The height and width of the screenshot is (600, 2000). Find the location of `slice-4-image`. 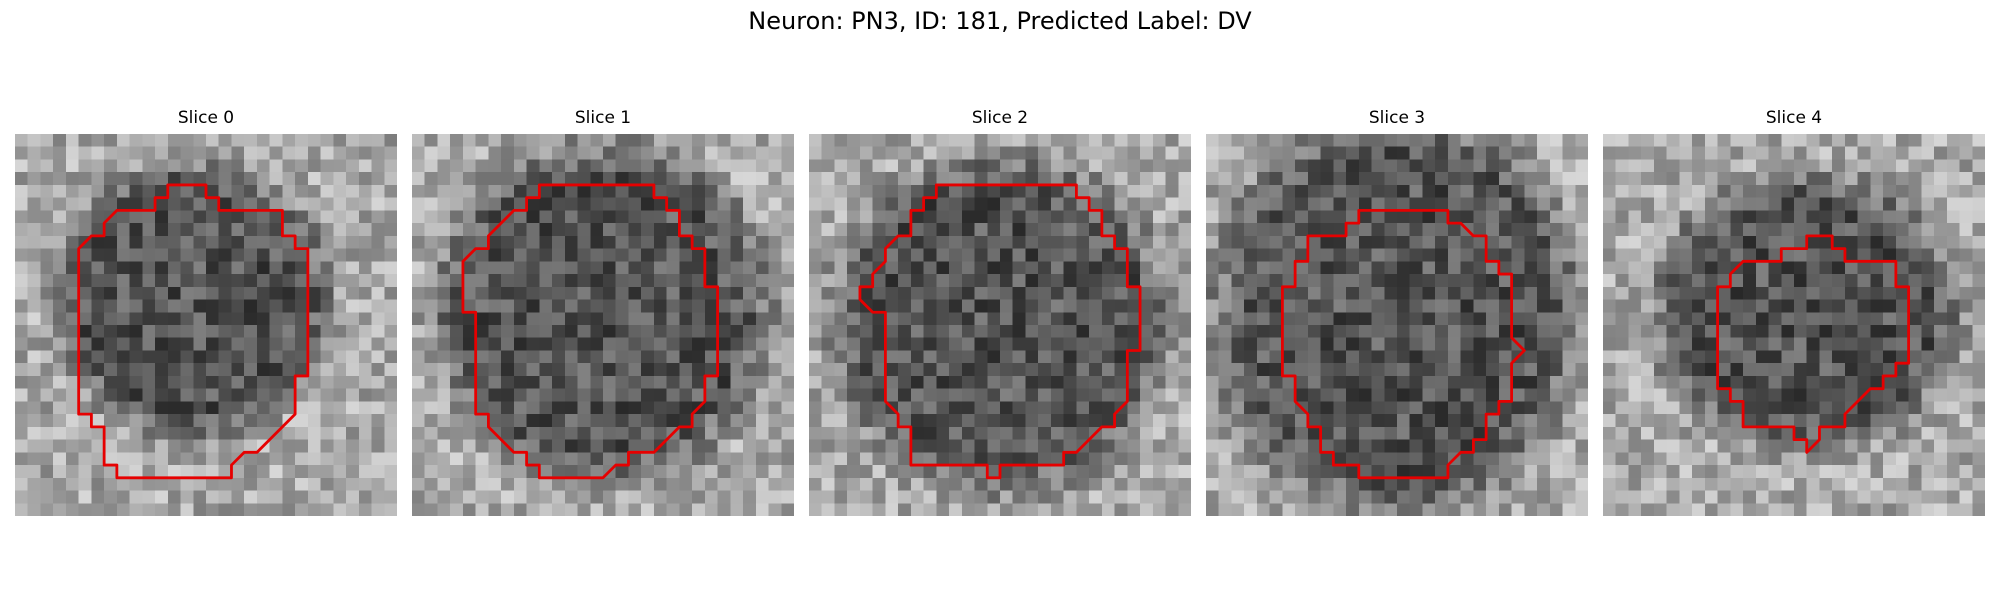

slice-4-image is located at coordinates (1794, 325).